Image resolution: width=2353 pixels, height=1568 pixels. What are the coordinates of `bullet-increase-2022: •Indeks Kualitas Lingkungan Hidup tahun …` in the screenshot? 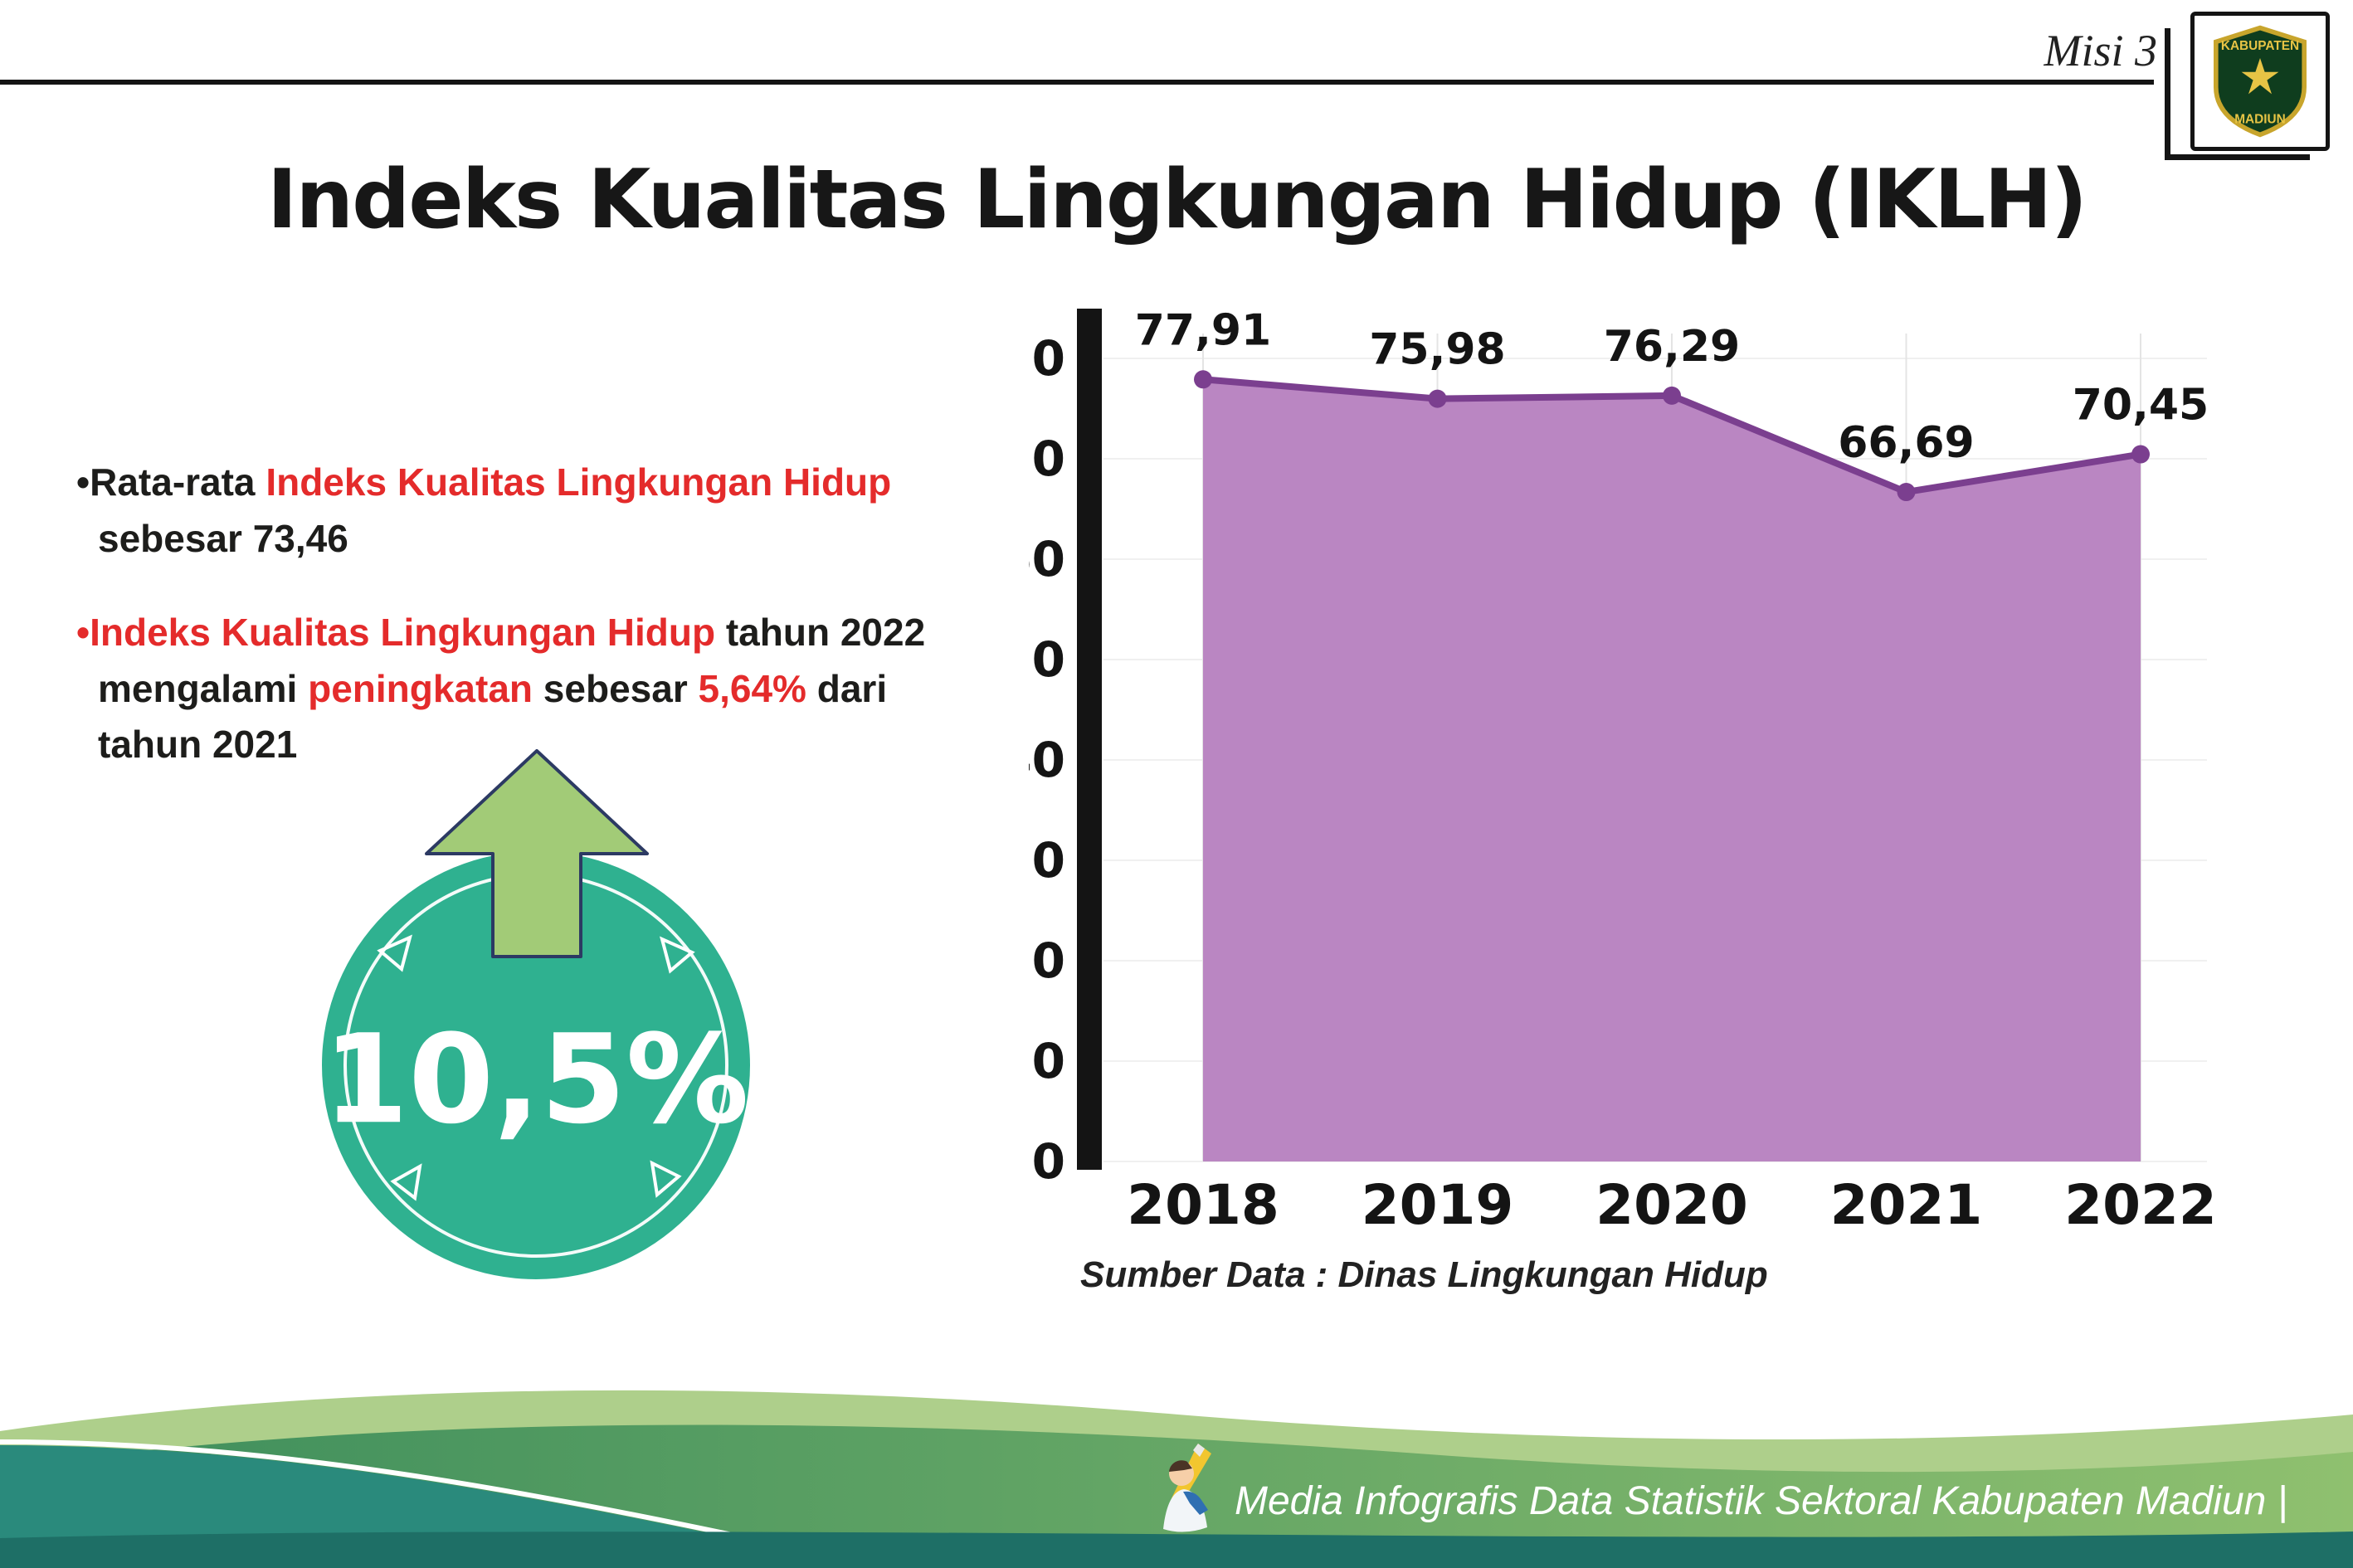 It's located at (526, 689).